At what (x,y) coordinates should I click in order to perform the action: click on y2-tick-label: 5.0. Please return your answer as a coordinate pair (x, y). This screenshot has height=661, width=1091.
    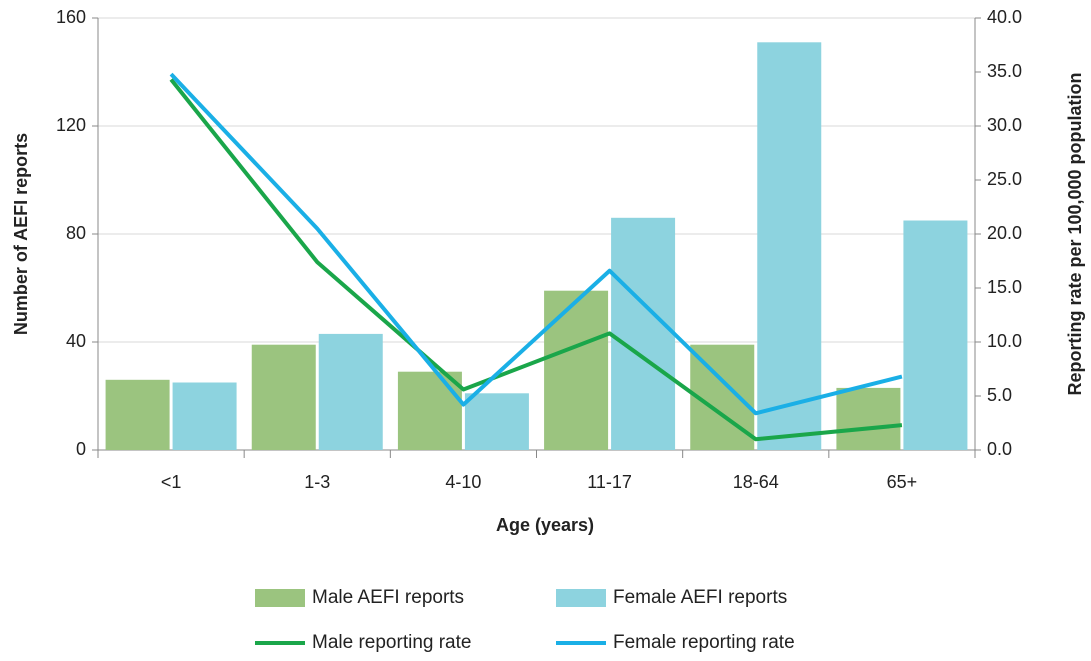
    Looking at the image, I should click on (999, 395).